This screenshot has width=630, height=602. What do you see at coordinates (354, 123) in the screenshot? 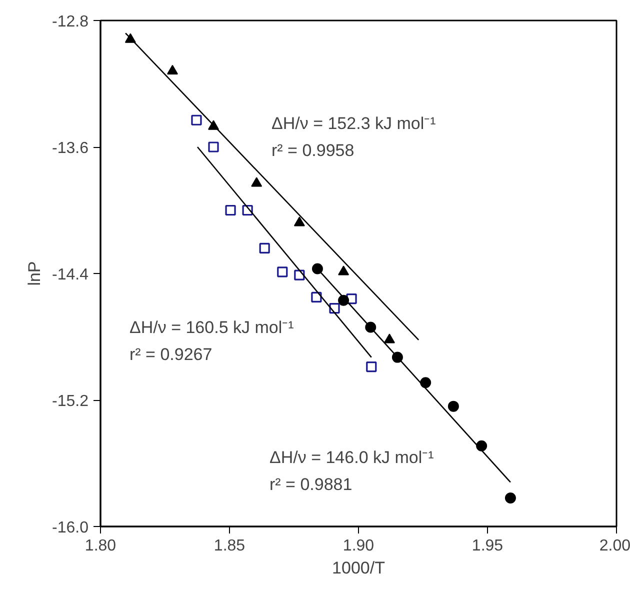
I see `annotation: ΔH/ν = 152.3 kJ mol⁻¹` at bounding box center [354, 123].